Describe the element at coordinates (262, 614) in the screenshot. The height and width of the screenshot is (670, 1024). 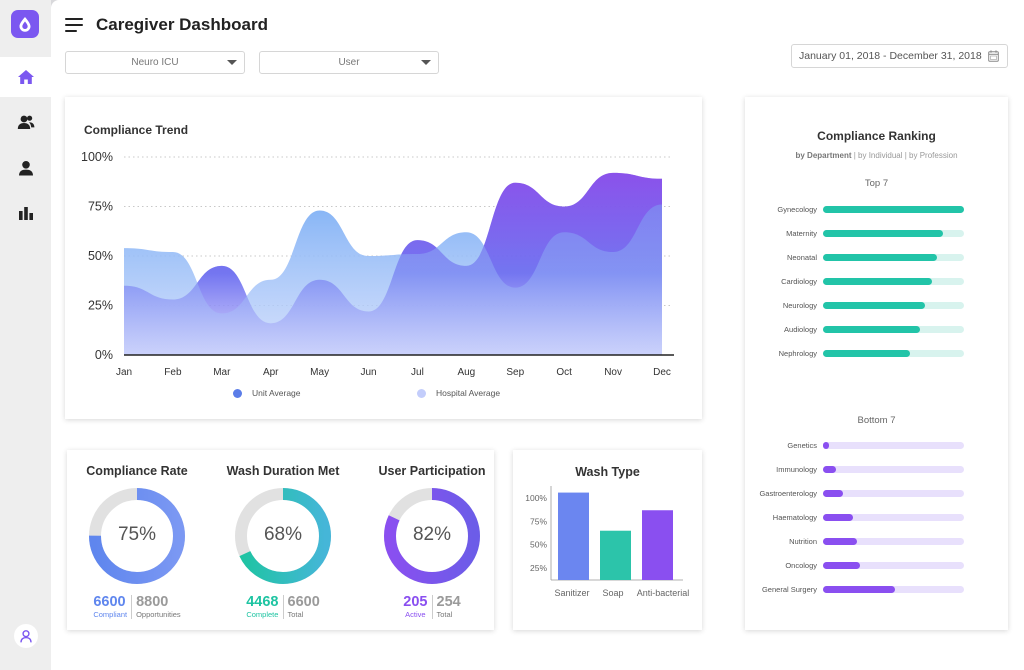
I see `stat-label: Complete` at that location.